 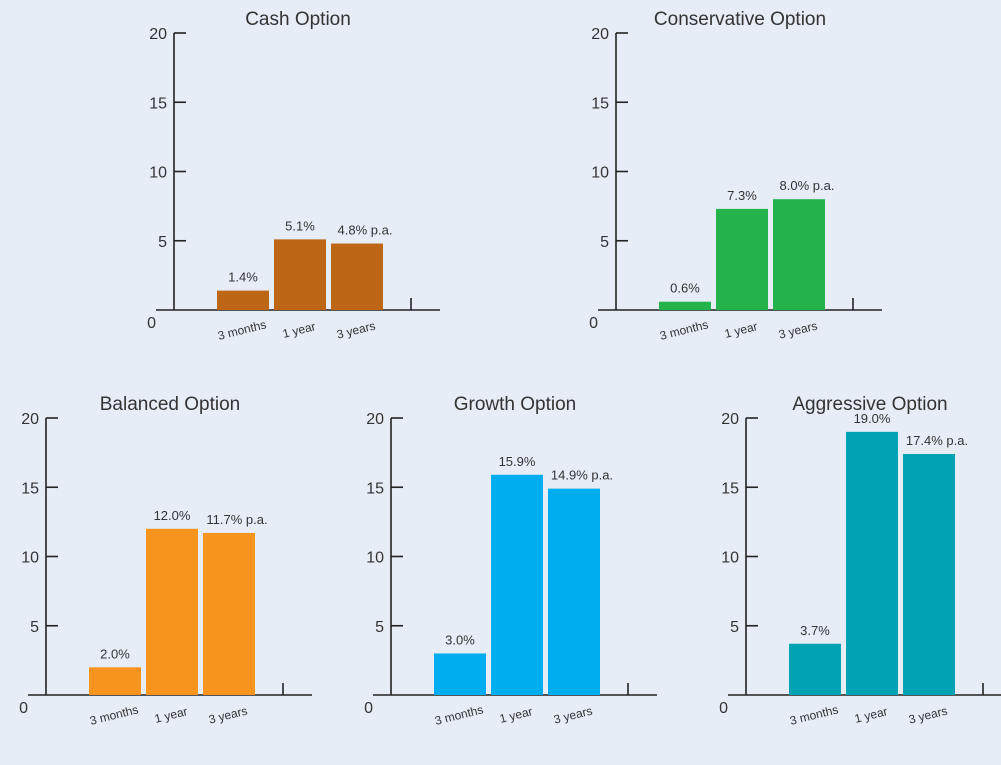 What do you see at coordinates (460, 639) in the screenshot?
I see `data-label: 3.0%` at bounding box center [460, 639].